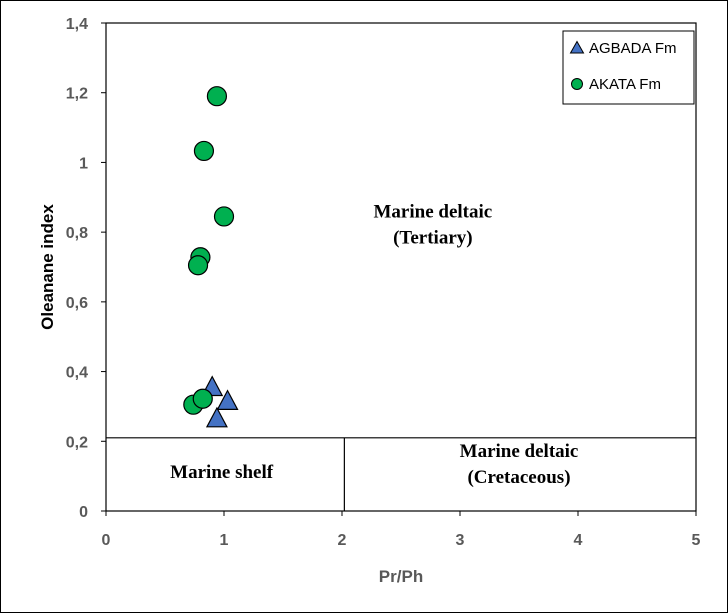 This screenshot has height=613, width=728. Describe the element at coordinates (77, 94) in the screenshot. I see `y-tick-label: 1,2` at that location.